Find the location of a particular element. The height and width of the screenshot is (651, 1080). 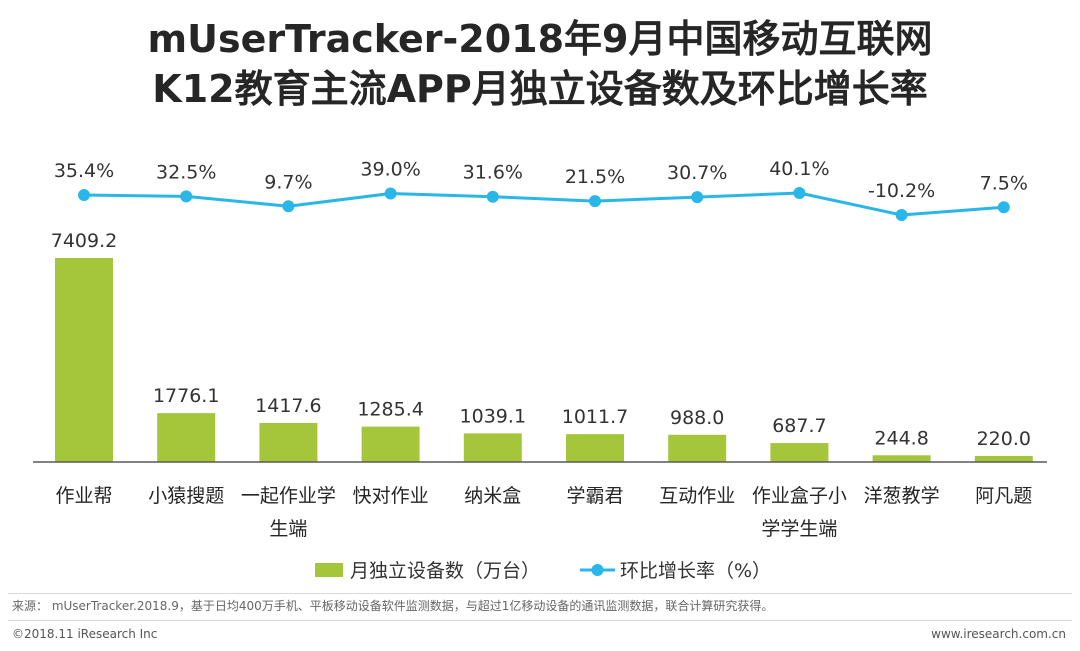

legend-bar-swatch is located at coordinates (329, 570).